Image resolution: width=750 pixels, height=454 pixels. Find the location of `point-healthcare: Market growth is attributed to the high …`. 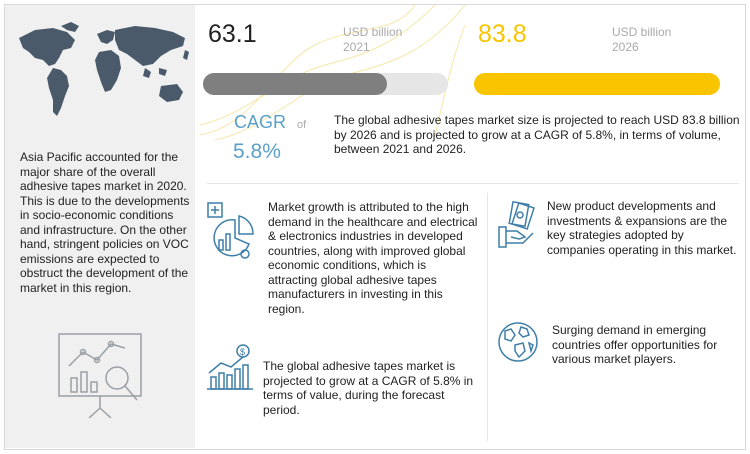

point-healthcare: Market growth is attributed to the high … is located at coordinates (373, 258).